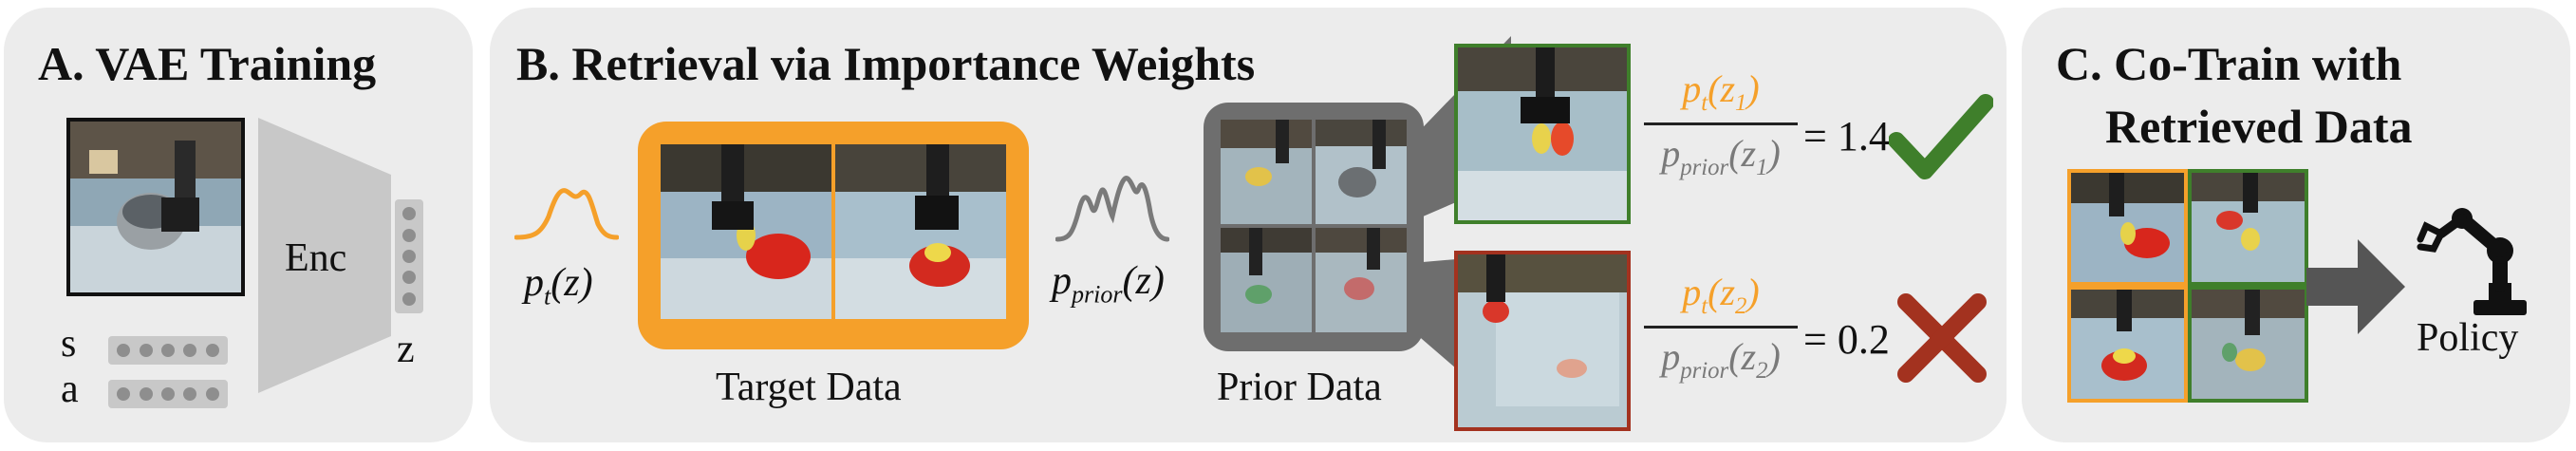 The width and height of the screenshot is (2576, 451). I want to click on panel-c-title-line1: C. Co-Train with, so click(2229, 63).